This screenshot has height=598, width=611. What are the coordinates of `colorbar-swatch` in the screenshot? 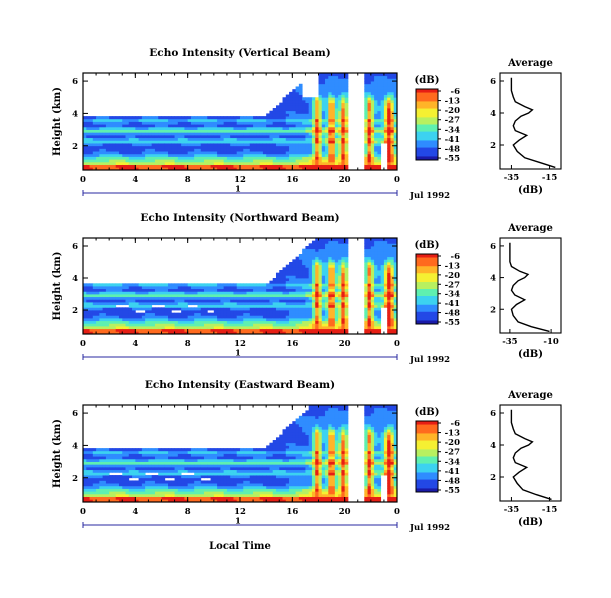 It's located at (427, 323).